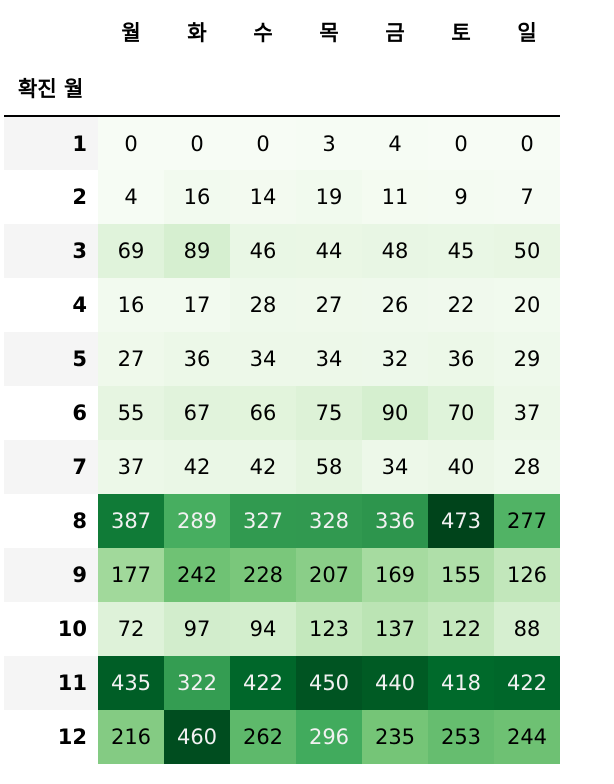 The width and height of the screenshot is (614, 784). Describe the element at coordinates (527, 737) in the screenshot. I see `heatmap-cell: 244` at that location.